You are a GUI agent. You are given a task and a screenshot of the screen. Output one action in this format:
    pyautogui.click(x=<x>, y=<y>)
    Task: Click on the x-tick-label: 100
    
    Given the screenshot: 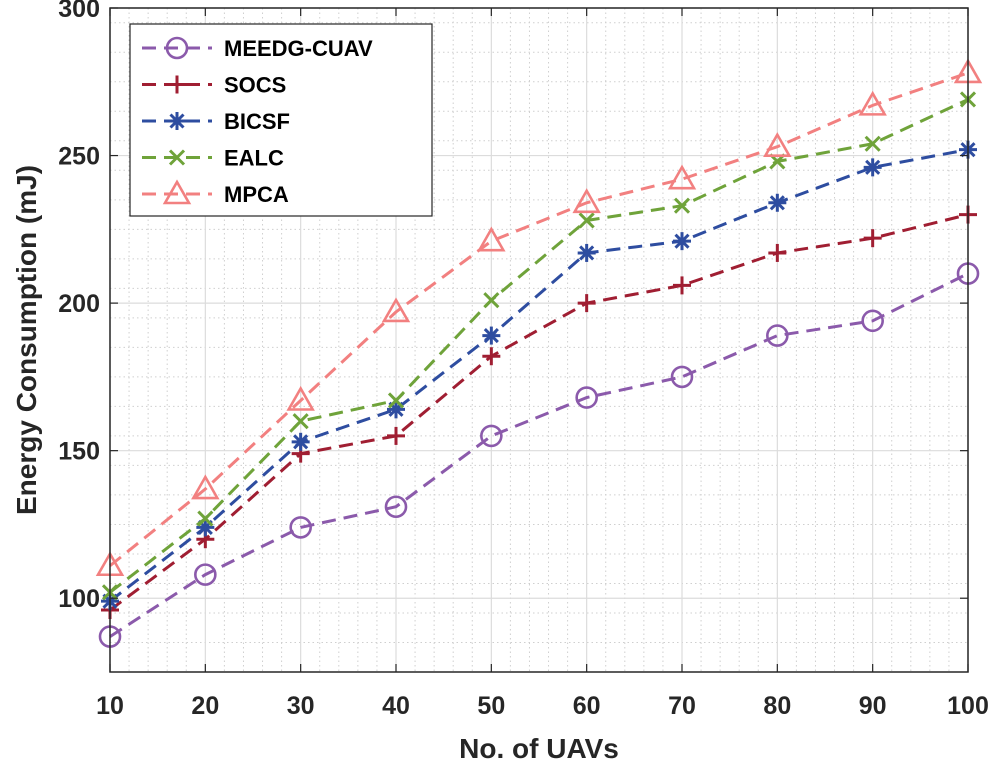 What is the action you would take?
    pyautogui.click(x=968, y=706)
    